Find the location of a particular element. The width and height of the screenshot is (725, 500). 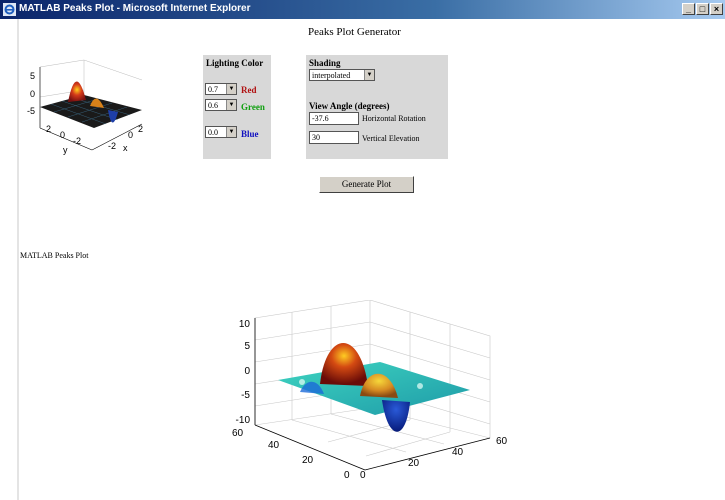

thumbnail-surface-base is located at coordinates (91, 111).